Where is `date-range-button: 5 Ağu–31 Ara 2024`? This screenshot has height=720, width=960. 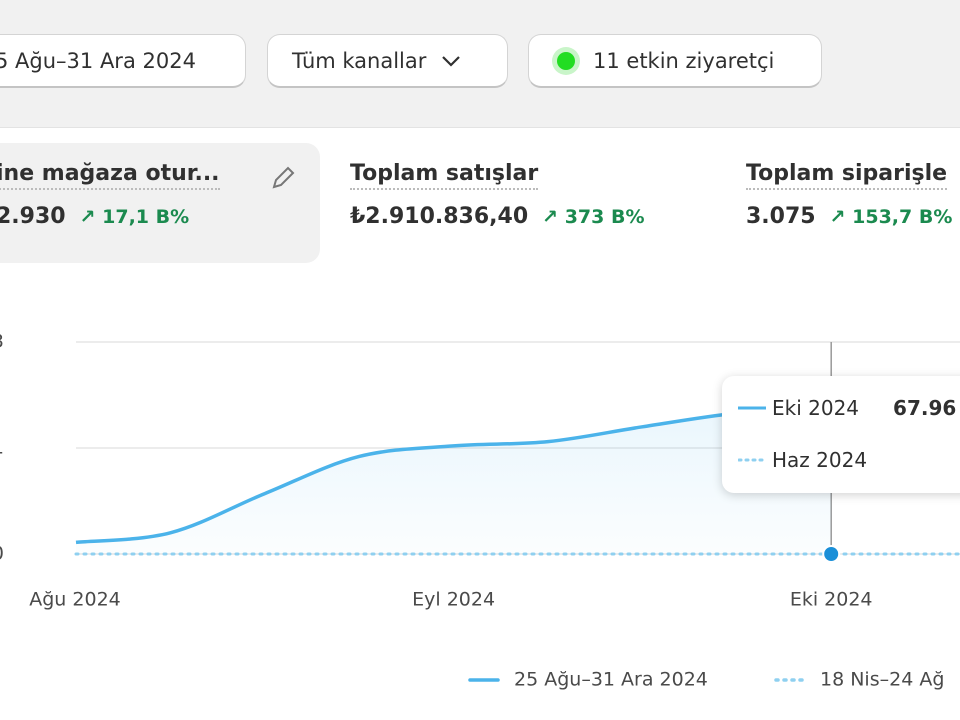
date-range-button: 5 Ağu–31 Ara 2024 is located at coordinates (123, 61).